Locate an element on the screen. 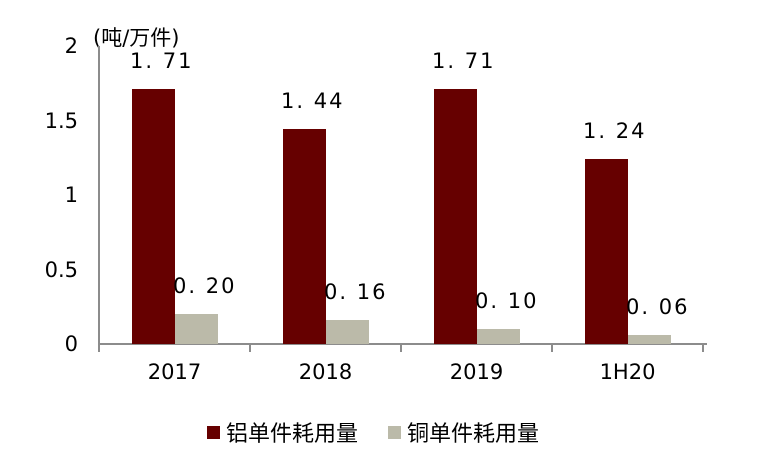  bar-value-label: 1. 24 is located at coordinates (615, 131).